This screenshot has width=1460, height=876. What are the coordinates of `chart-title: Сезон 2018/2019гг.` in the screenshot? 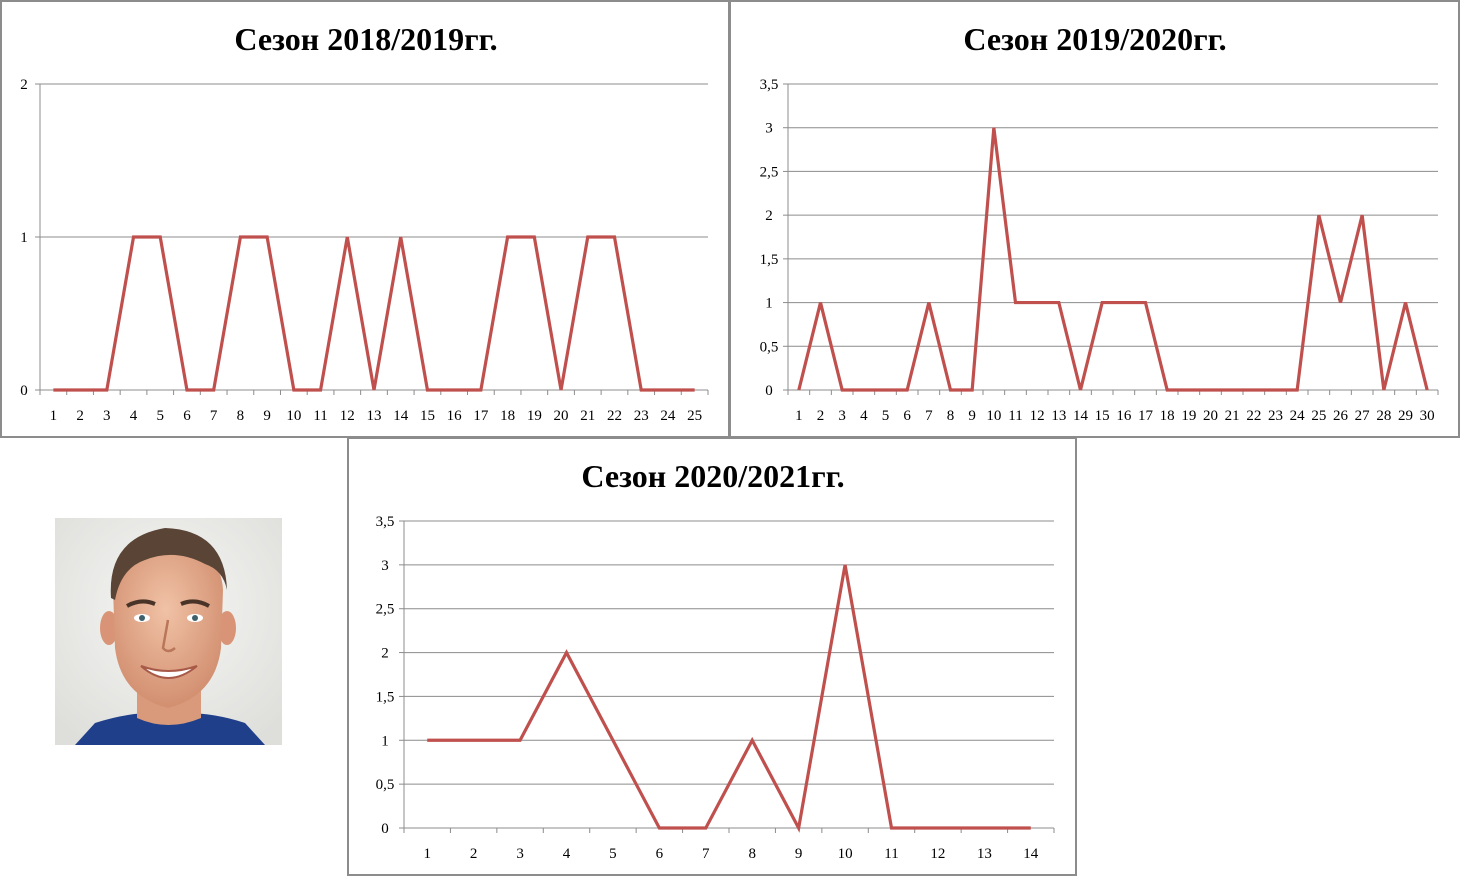 It's located at (365, 39).